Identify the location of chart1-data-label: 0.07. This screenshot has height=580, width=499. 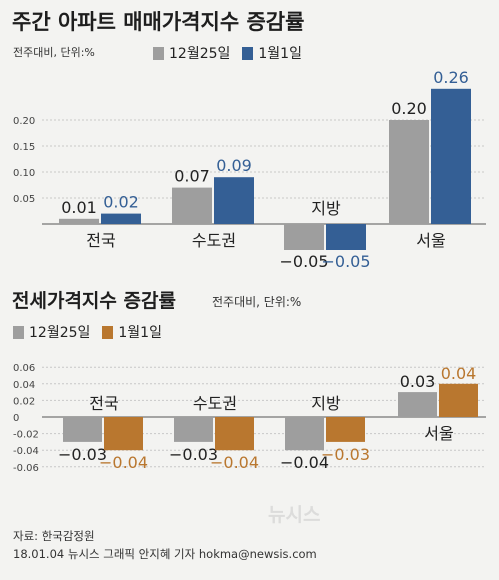
(192, 176).